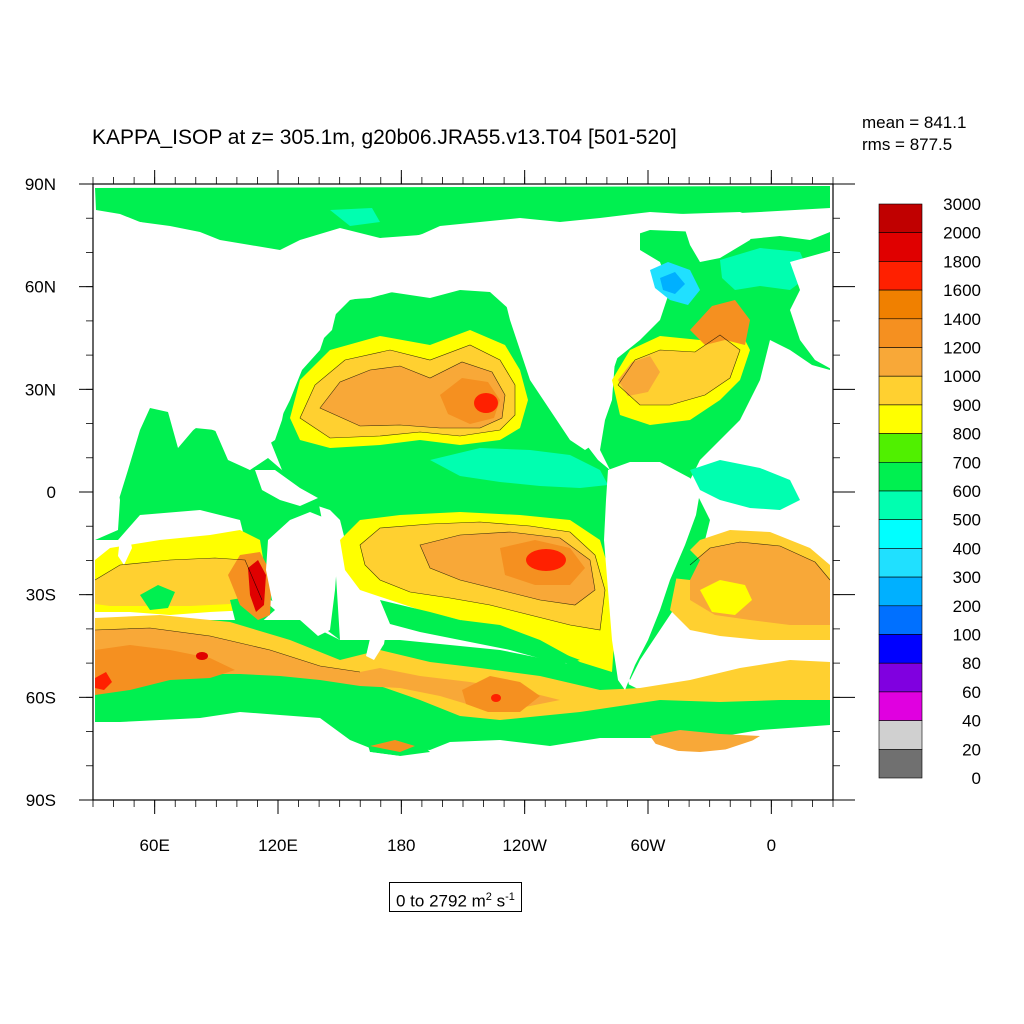 This screenshot has height=1024, width=1024. I want to click on acc-kerguelen-max, so click(103, 681).